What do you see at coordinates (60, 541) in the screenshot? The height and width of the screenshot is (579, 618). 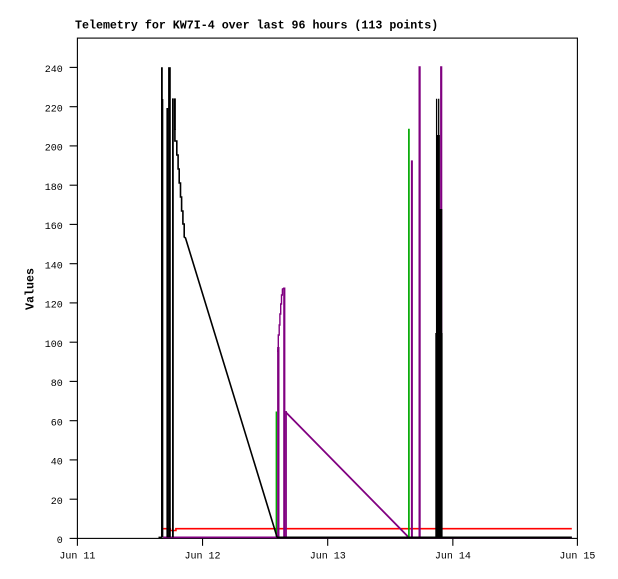 I see `svg-text: 0` at bounding box center [60, 541].